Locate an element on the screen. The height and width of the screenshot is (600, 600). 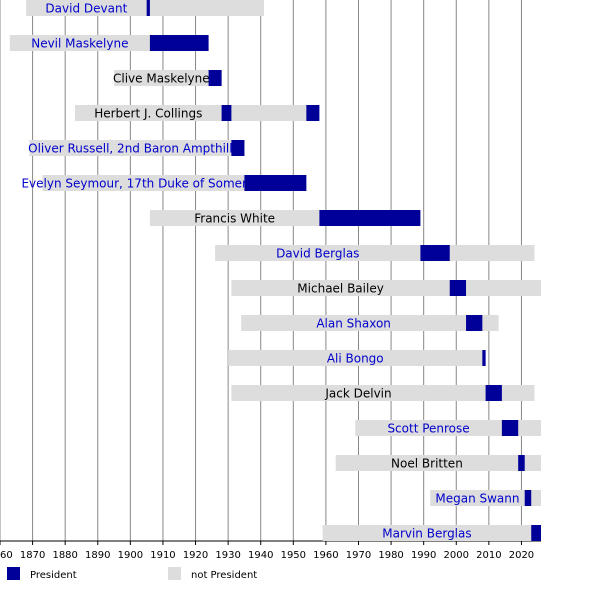
name-link: Ali Bongo is located at coordinates (355, 359).